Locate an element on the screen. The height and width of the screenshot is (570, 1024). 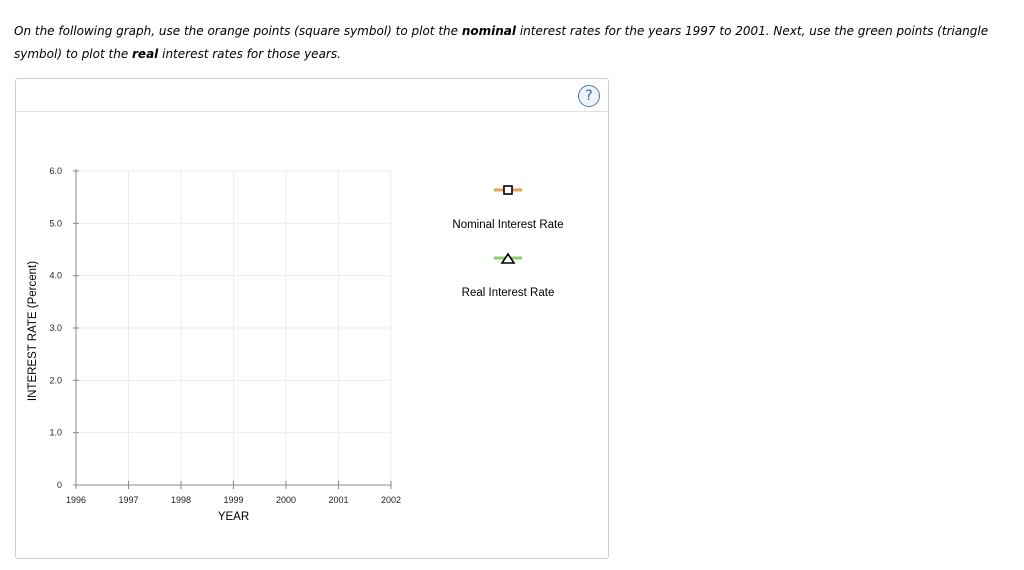
x-tick-label: 2001 is located at coordinates (338, 500).